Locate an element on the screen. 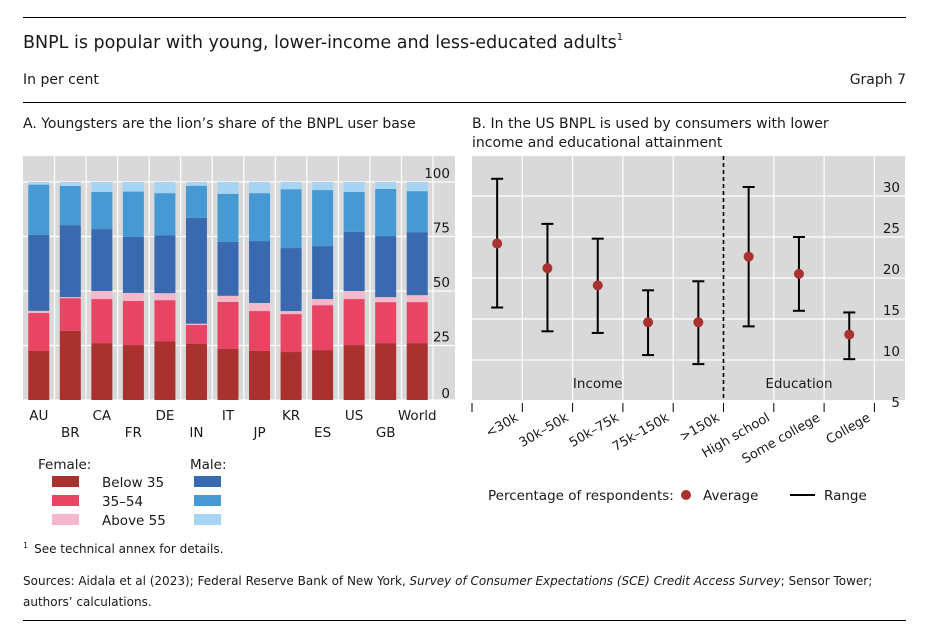 This screenshot has width=930, height=628. legend-swatch-female-above55 is located at coordinates (65, 519).